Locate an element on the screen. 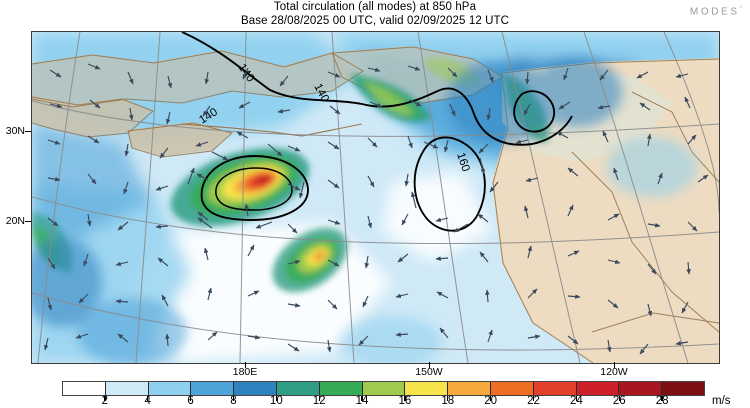  lon-tick-120w is located at coordinates (615, 365).